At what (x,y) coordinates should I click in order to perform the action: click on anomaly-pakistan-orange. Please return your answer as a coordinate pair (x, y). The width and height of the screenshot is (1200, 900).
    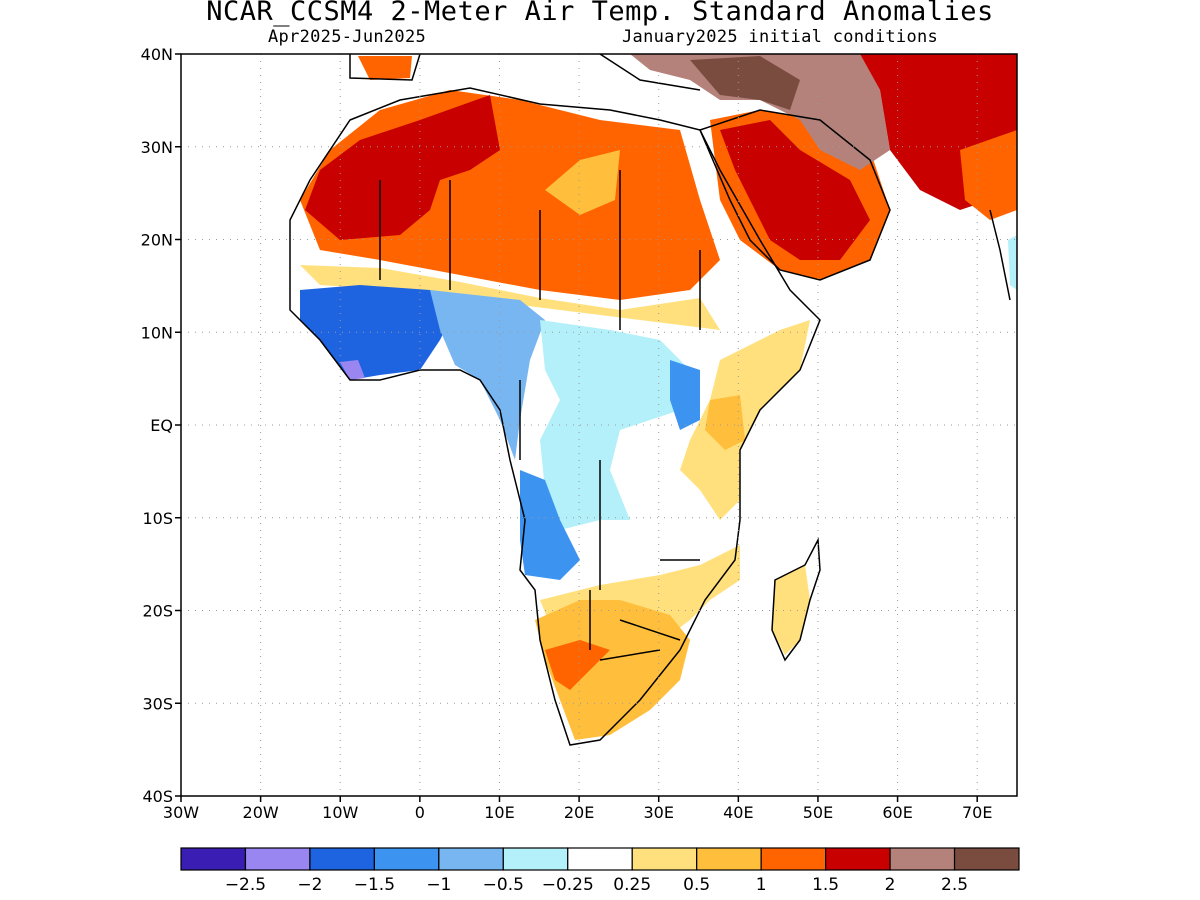
    Looking at the image, I should click on (988, 175).